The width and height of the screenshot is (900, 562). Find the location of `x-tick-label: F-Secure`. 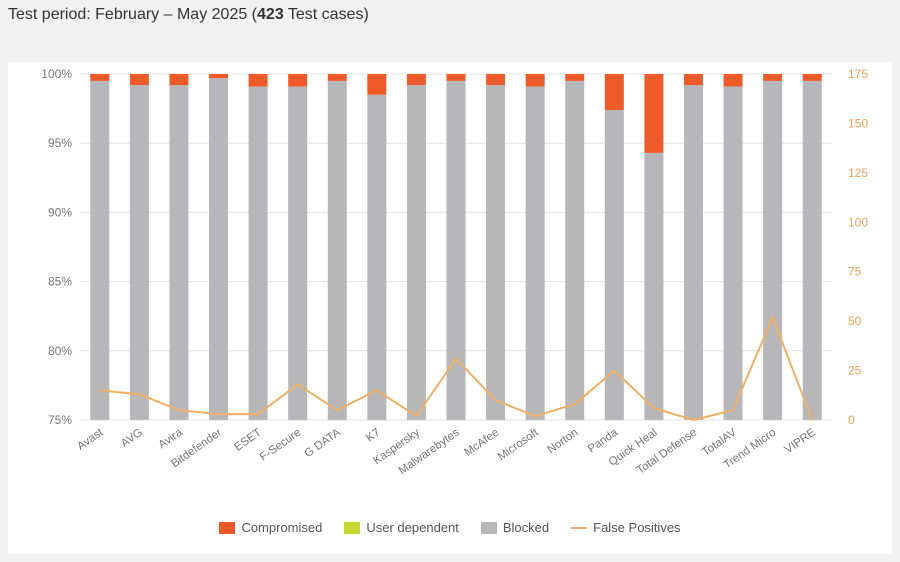

x-tick-label: F-Secure is located at coordinates (281, 445).